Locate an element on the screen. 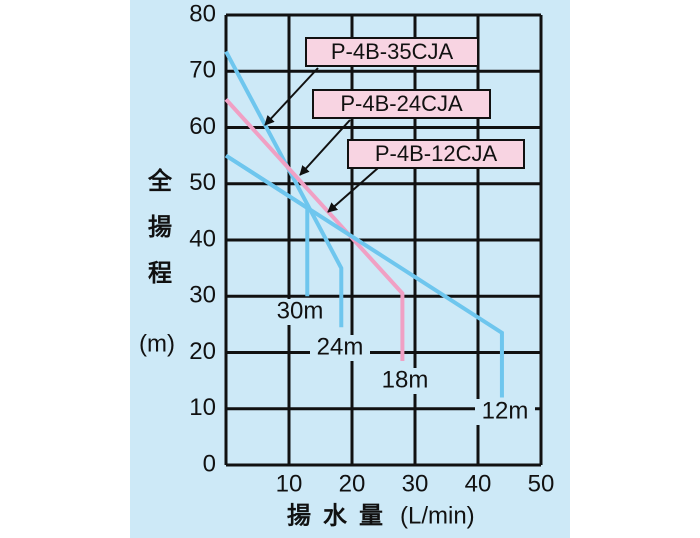 The height and width of the screenshot is (538, 700). x-tick-label: 50 is located at coordinates (541, 483).